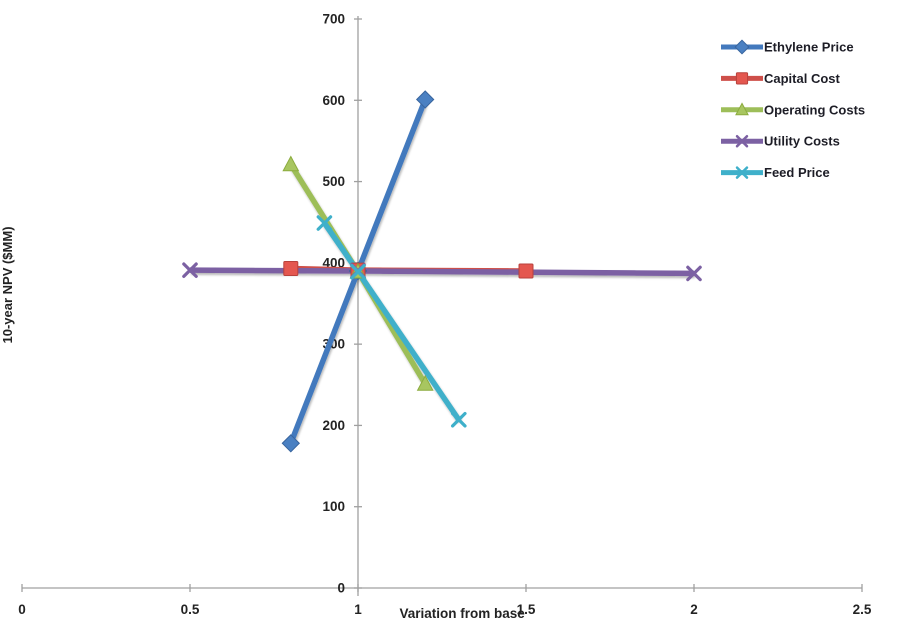  Describe the element at coordinates (802, 78) in the screenshot. I see `legend-label-capital-cost: Capital Cost` at that location.